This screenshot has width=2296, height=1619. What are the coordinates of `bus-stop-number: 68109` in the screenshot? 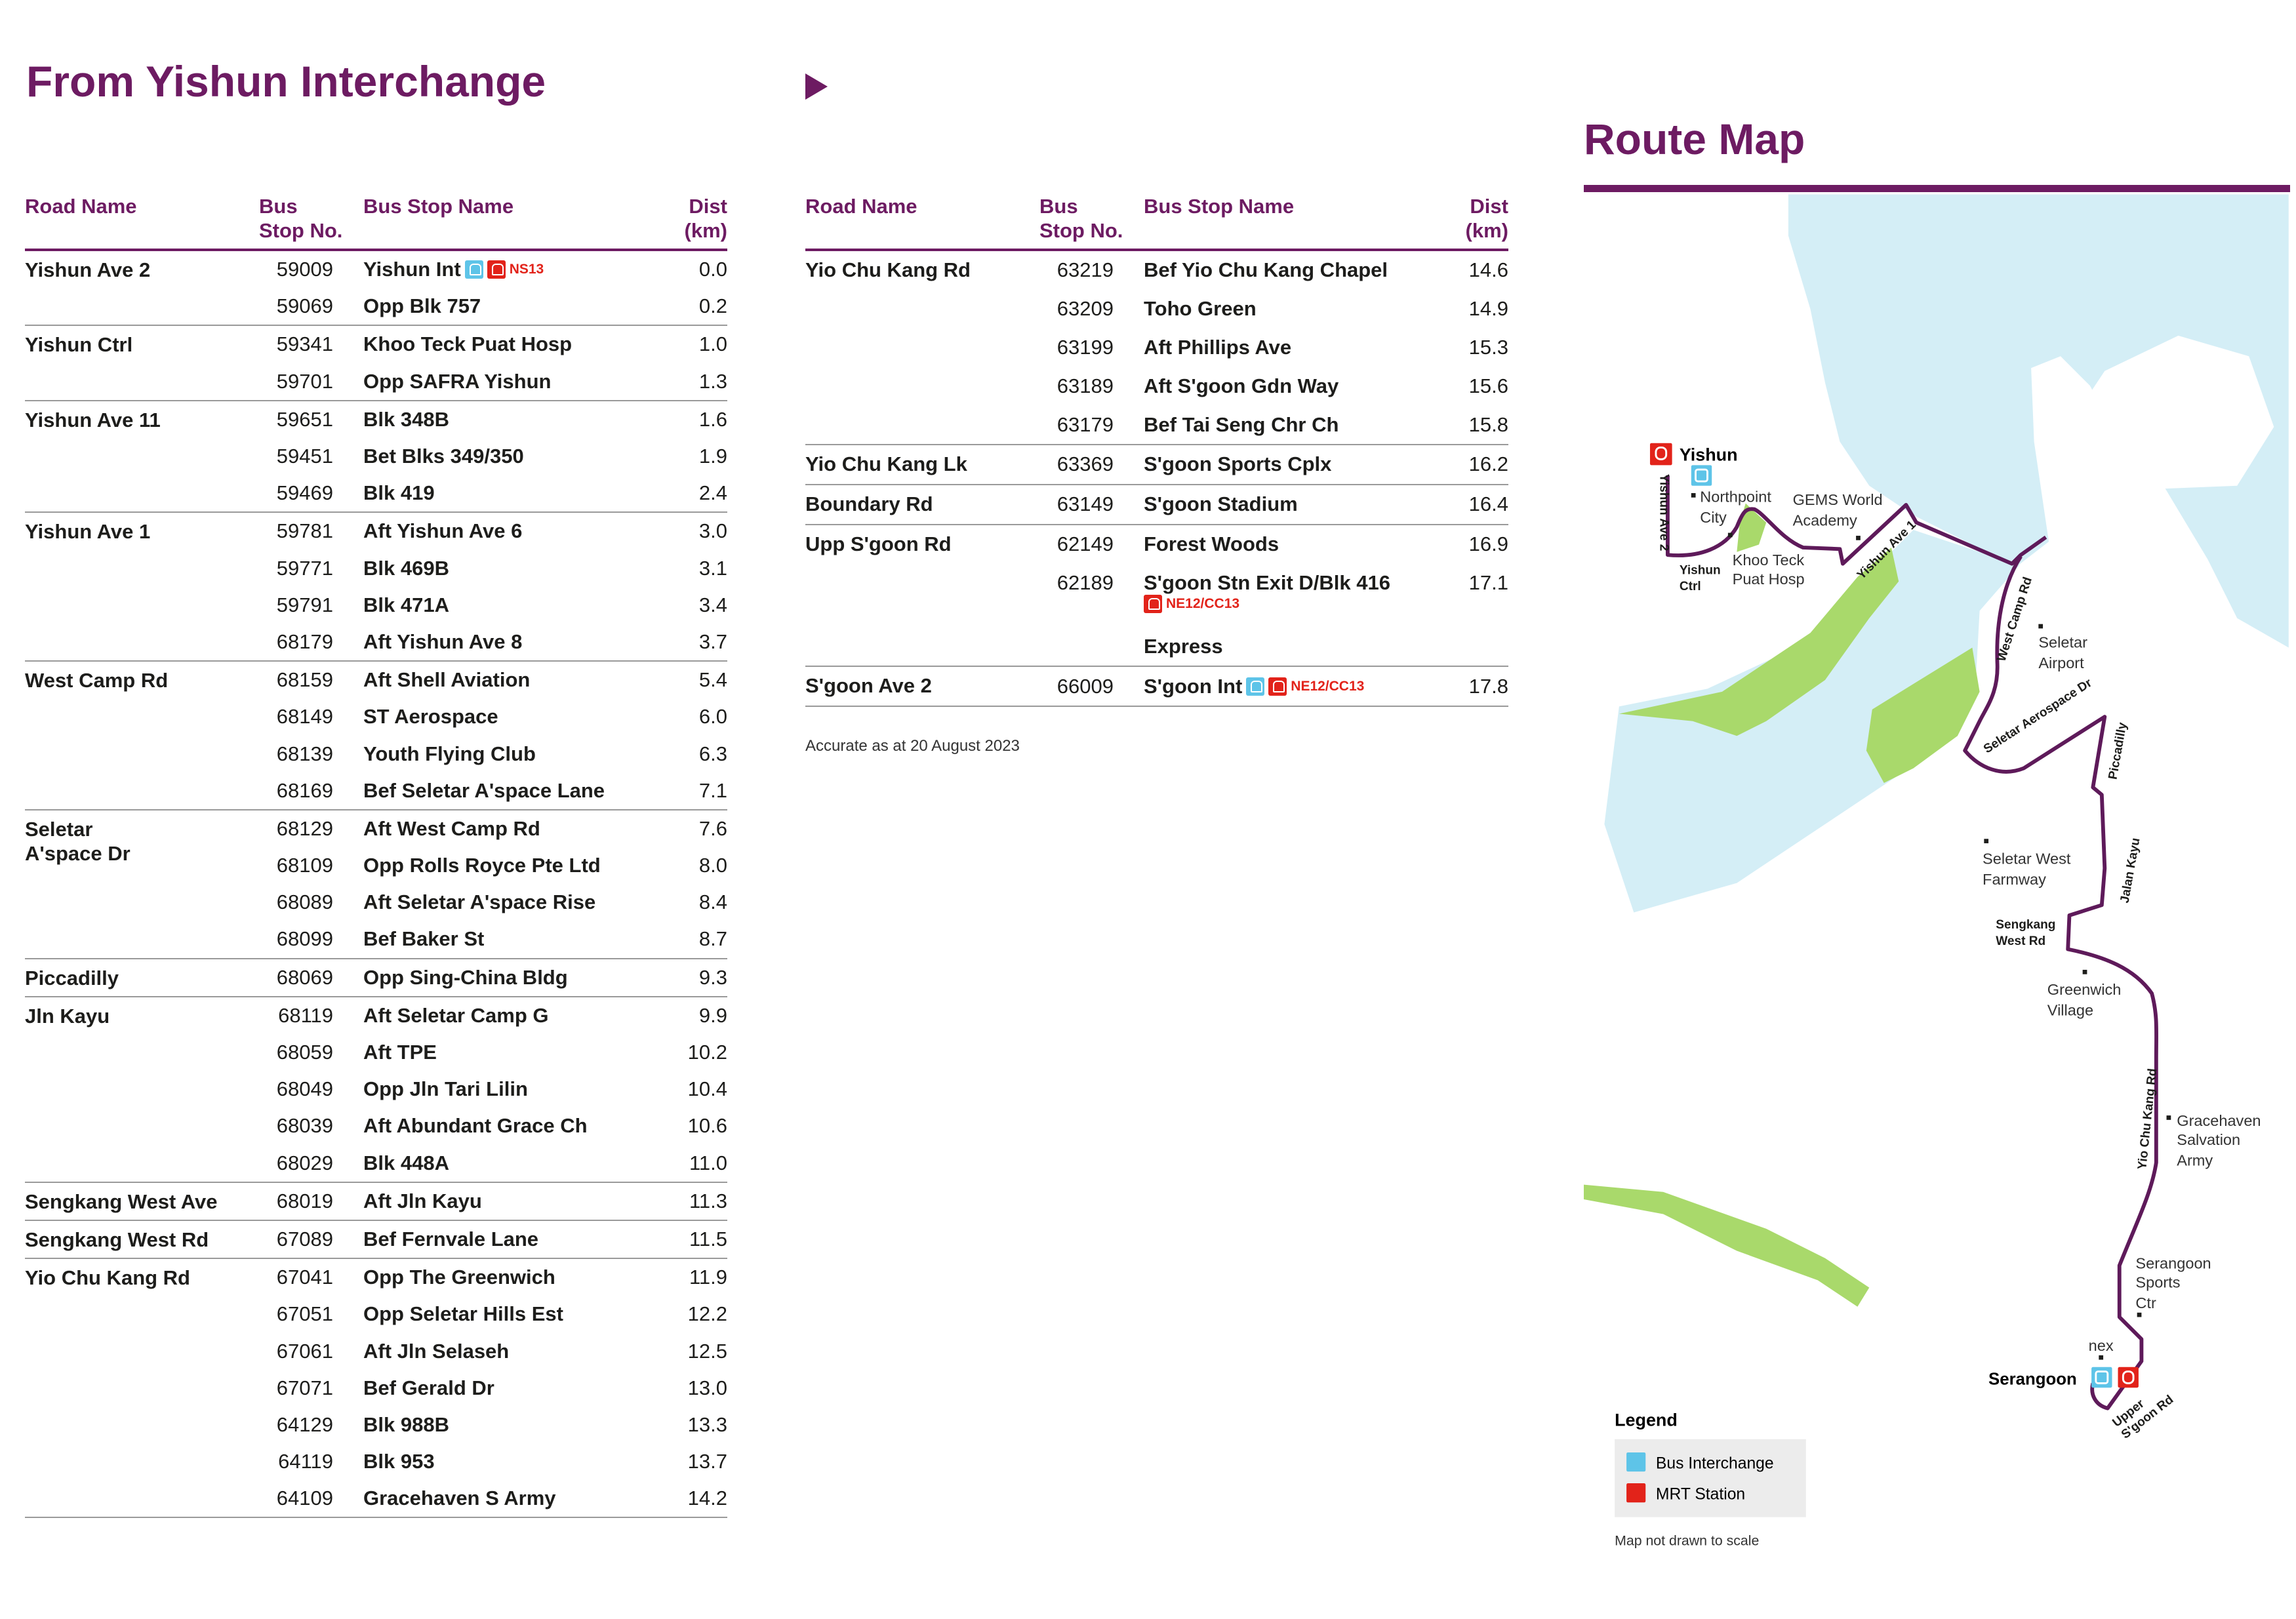 It's located at (304, 866).